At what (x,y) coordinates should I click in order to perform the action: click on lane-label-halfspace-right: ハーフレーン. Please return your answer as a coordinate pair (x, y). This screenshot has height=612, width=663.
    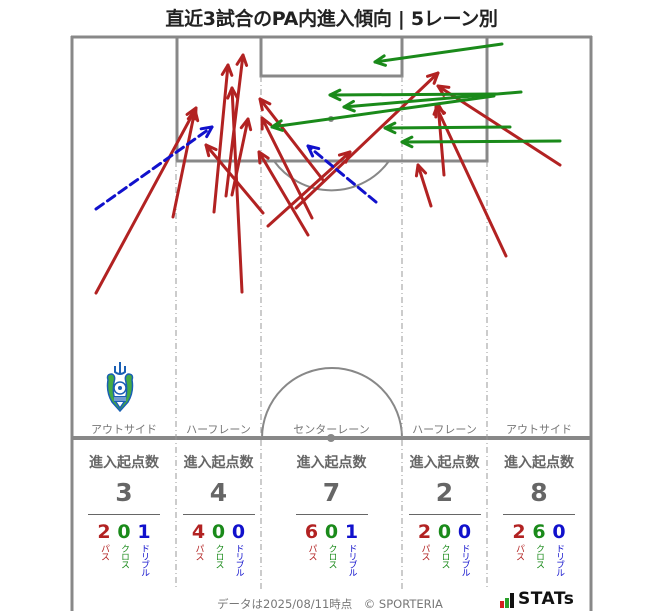
    Looking at the image, I should click on (444, 429).